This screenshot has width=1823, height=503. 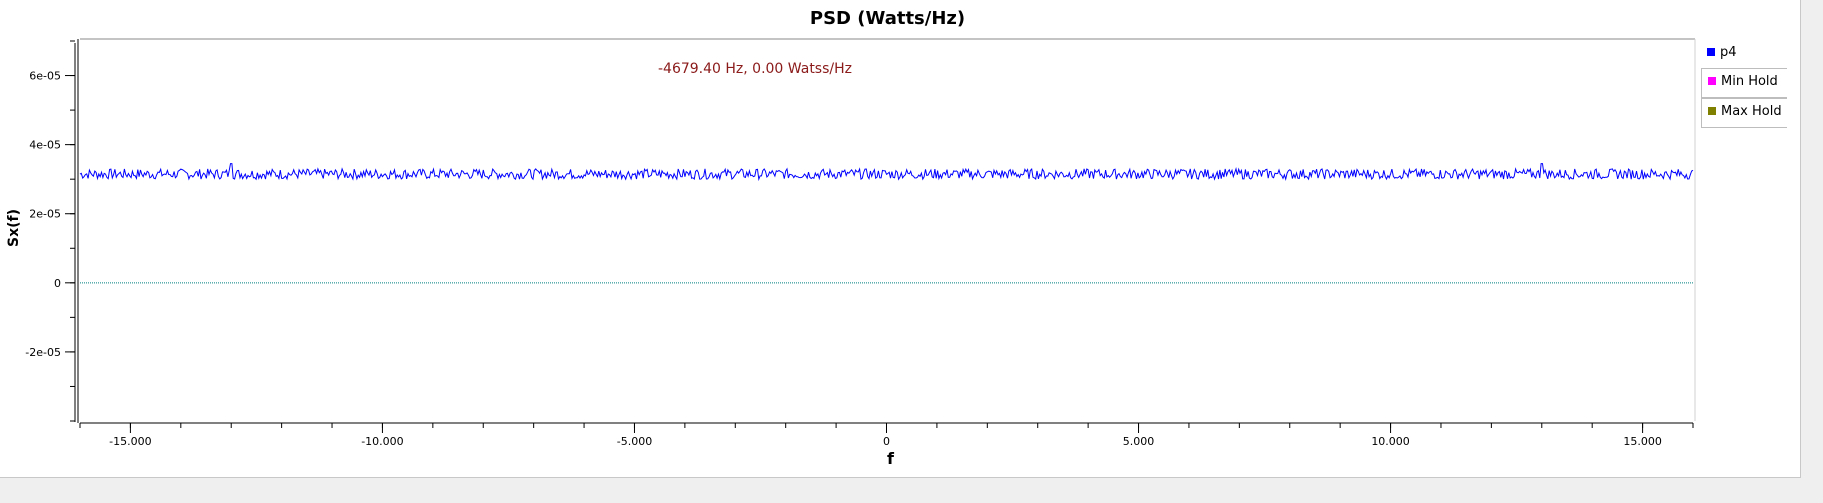 What do you see at coordinates (634, 441) in the screenshot?
I see `x-tick-label: -5.000` at bounding box center [634, 441].